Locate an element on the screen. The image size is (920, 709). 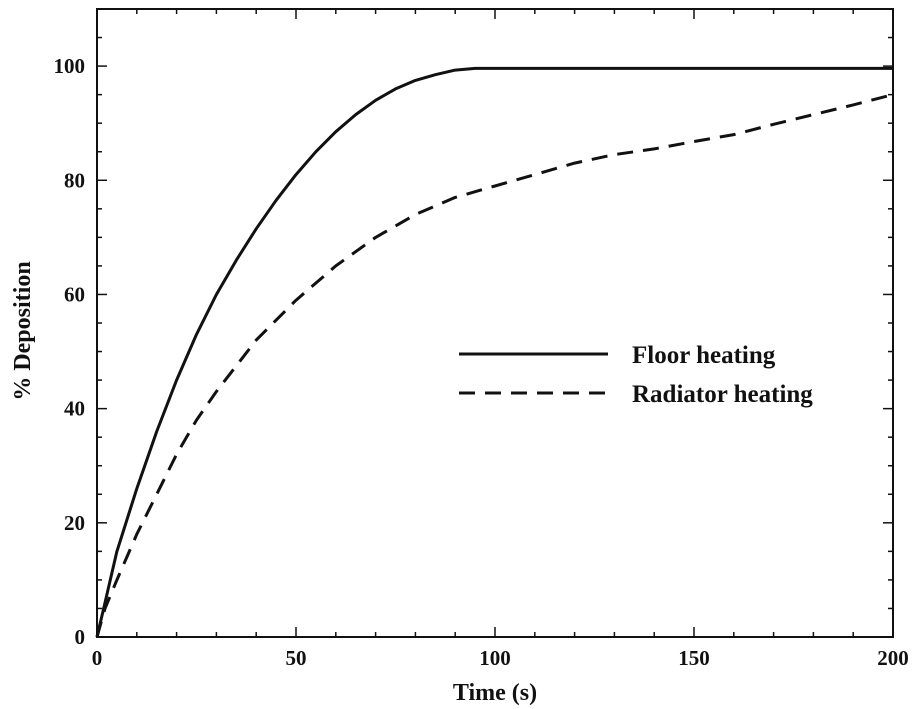
y-axis-title: % Deposition is located at coordinates (23, 330).